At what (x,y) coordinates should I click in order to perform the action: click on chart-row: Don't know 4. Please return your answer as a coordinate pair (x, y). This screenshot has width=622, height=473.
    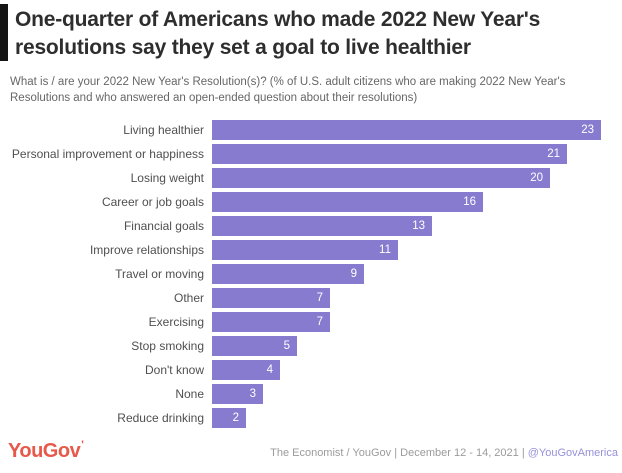
    Looking at the image, I should click on (311, 370).